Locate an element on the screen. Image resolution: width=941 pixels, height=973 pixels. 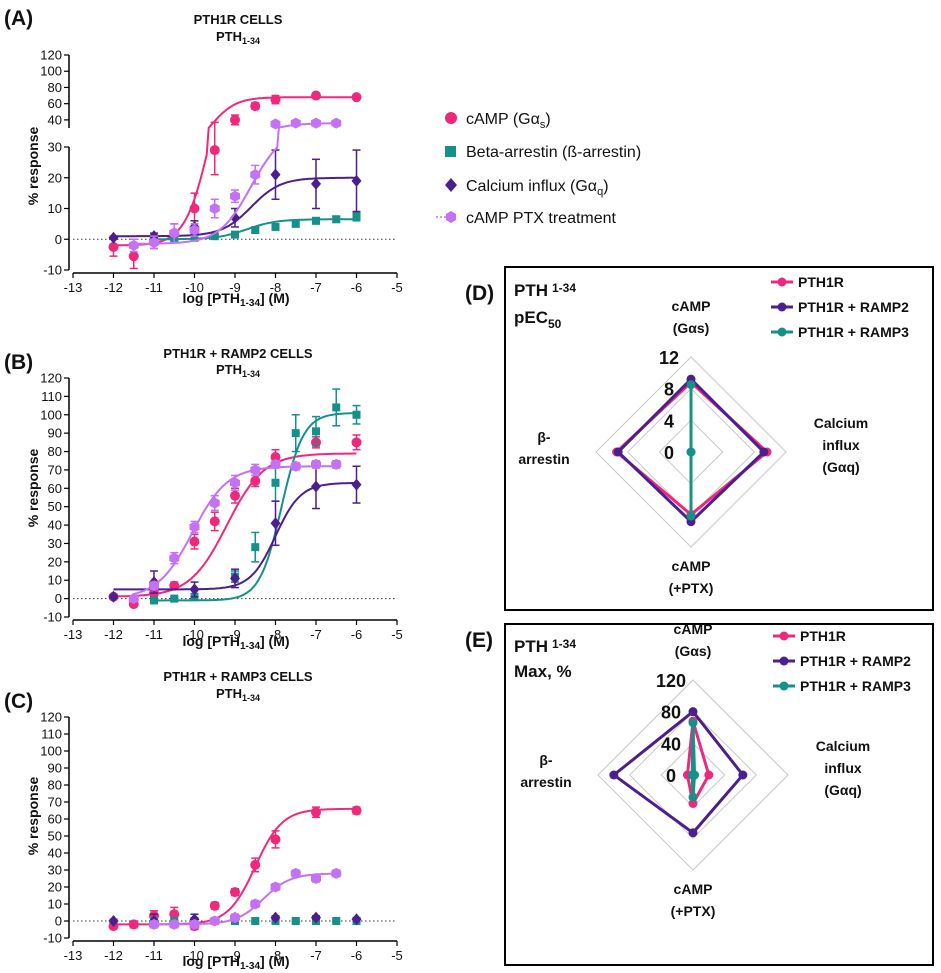
radar-legend-marker is located at coordinates (782, 307).